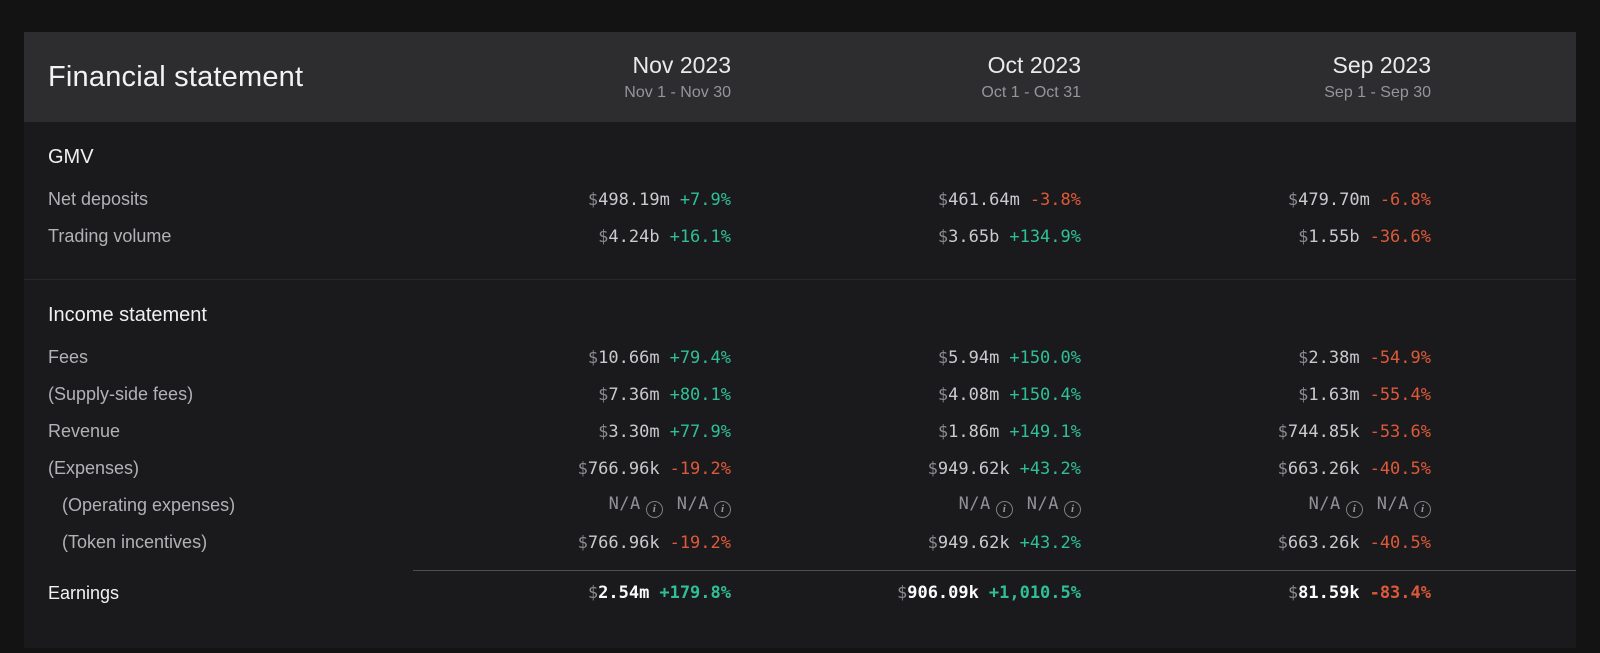  I want to click on column-header-label: Sep 2023, so click(1381, 65).